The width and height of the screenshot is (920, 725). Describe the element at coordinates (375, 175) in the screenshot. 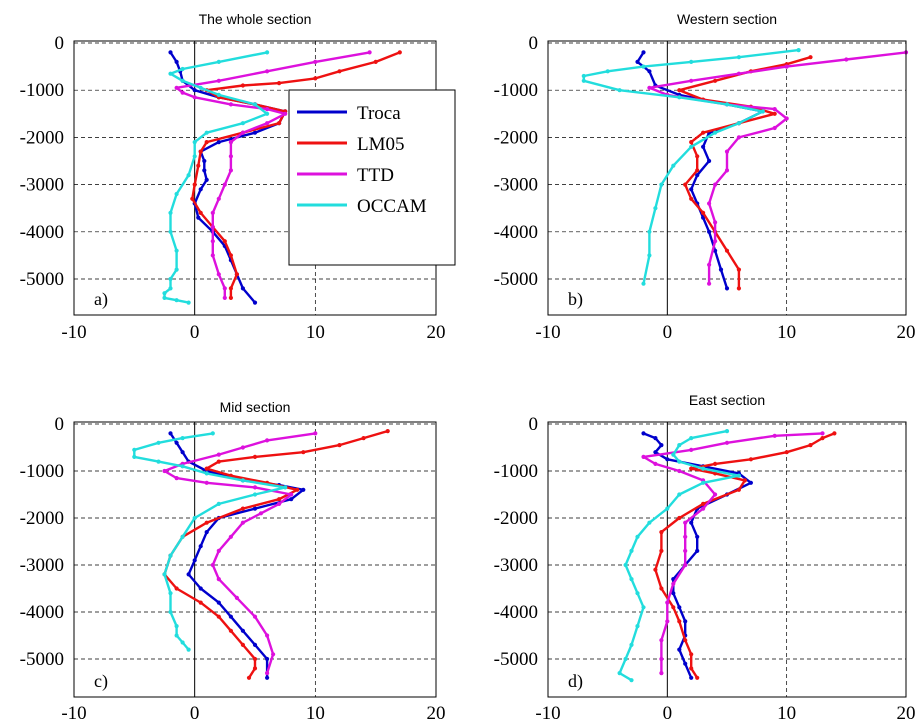

I see `legend-label: TTD` at that location.